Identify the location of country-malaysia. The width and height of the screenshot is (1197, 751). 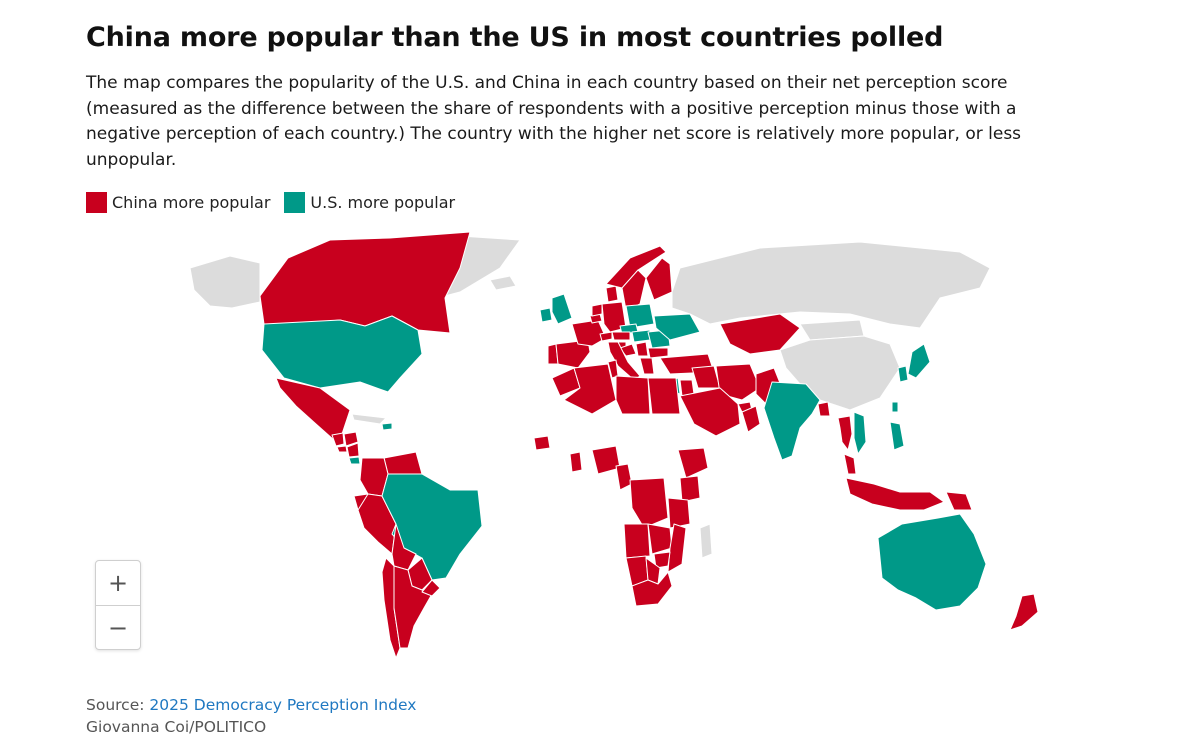
(850, 464).